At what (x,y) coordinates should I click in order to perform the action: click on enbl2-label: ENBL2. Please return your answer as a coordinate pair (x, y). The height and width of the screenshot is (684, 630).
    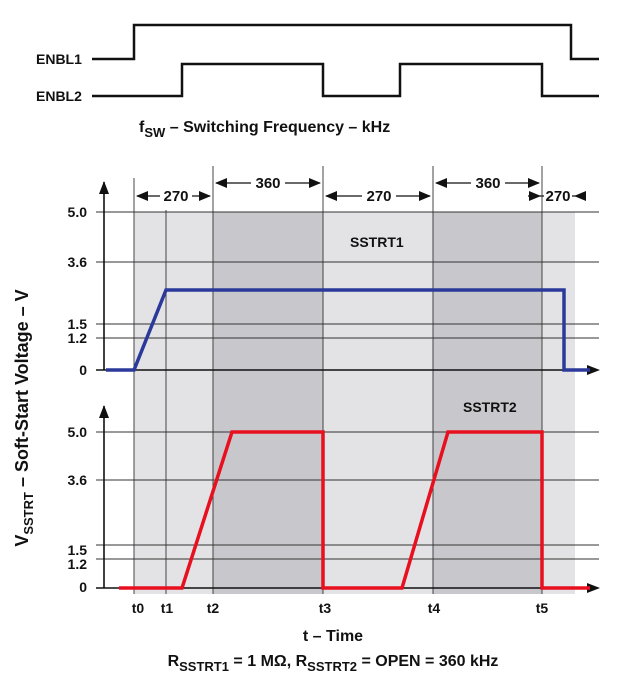
    Looking at the image, I should click on (59, 96).